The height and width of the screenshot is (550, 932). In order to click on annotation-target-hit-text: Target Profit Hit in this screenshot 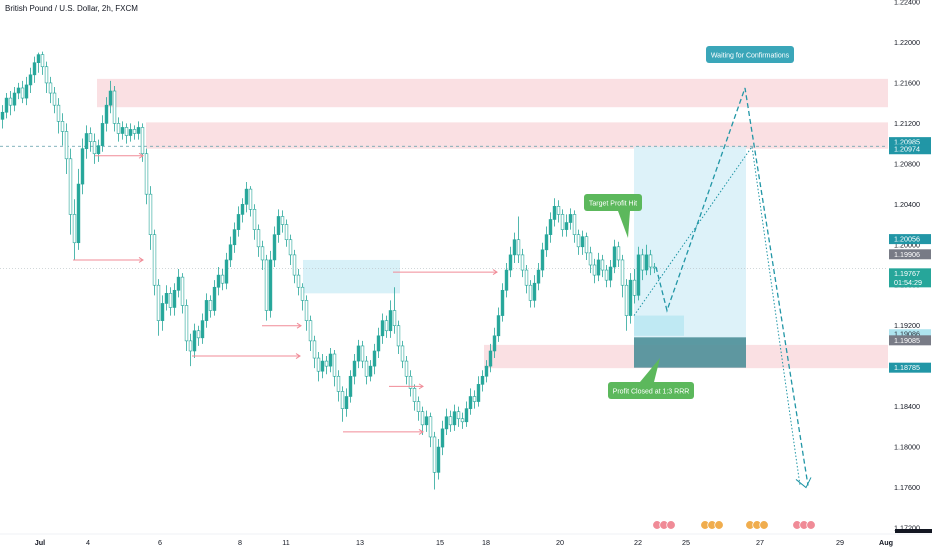, I will do `click(613, 204)`.